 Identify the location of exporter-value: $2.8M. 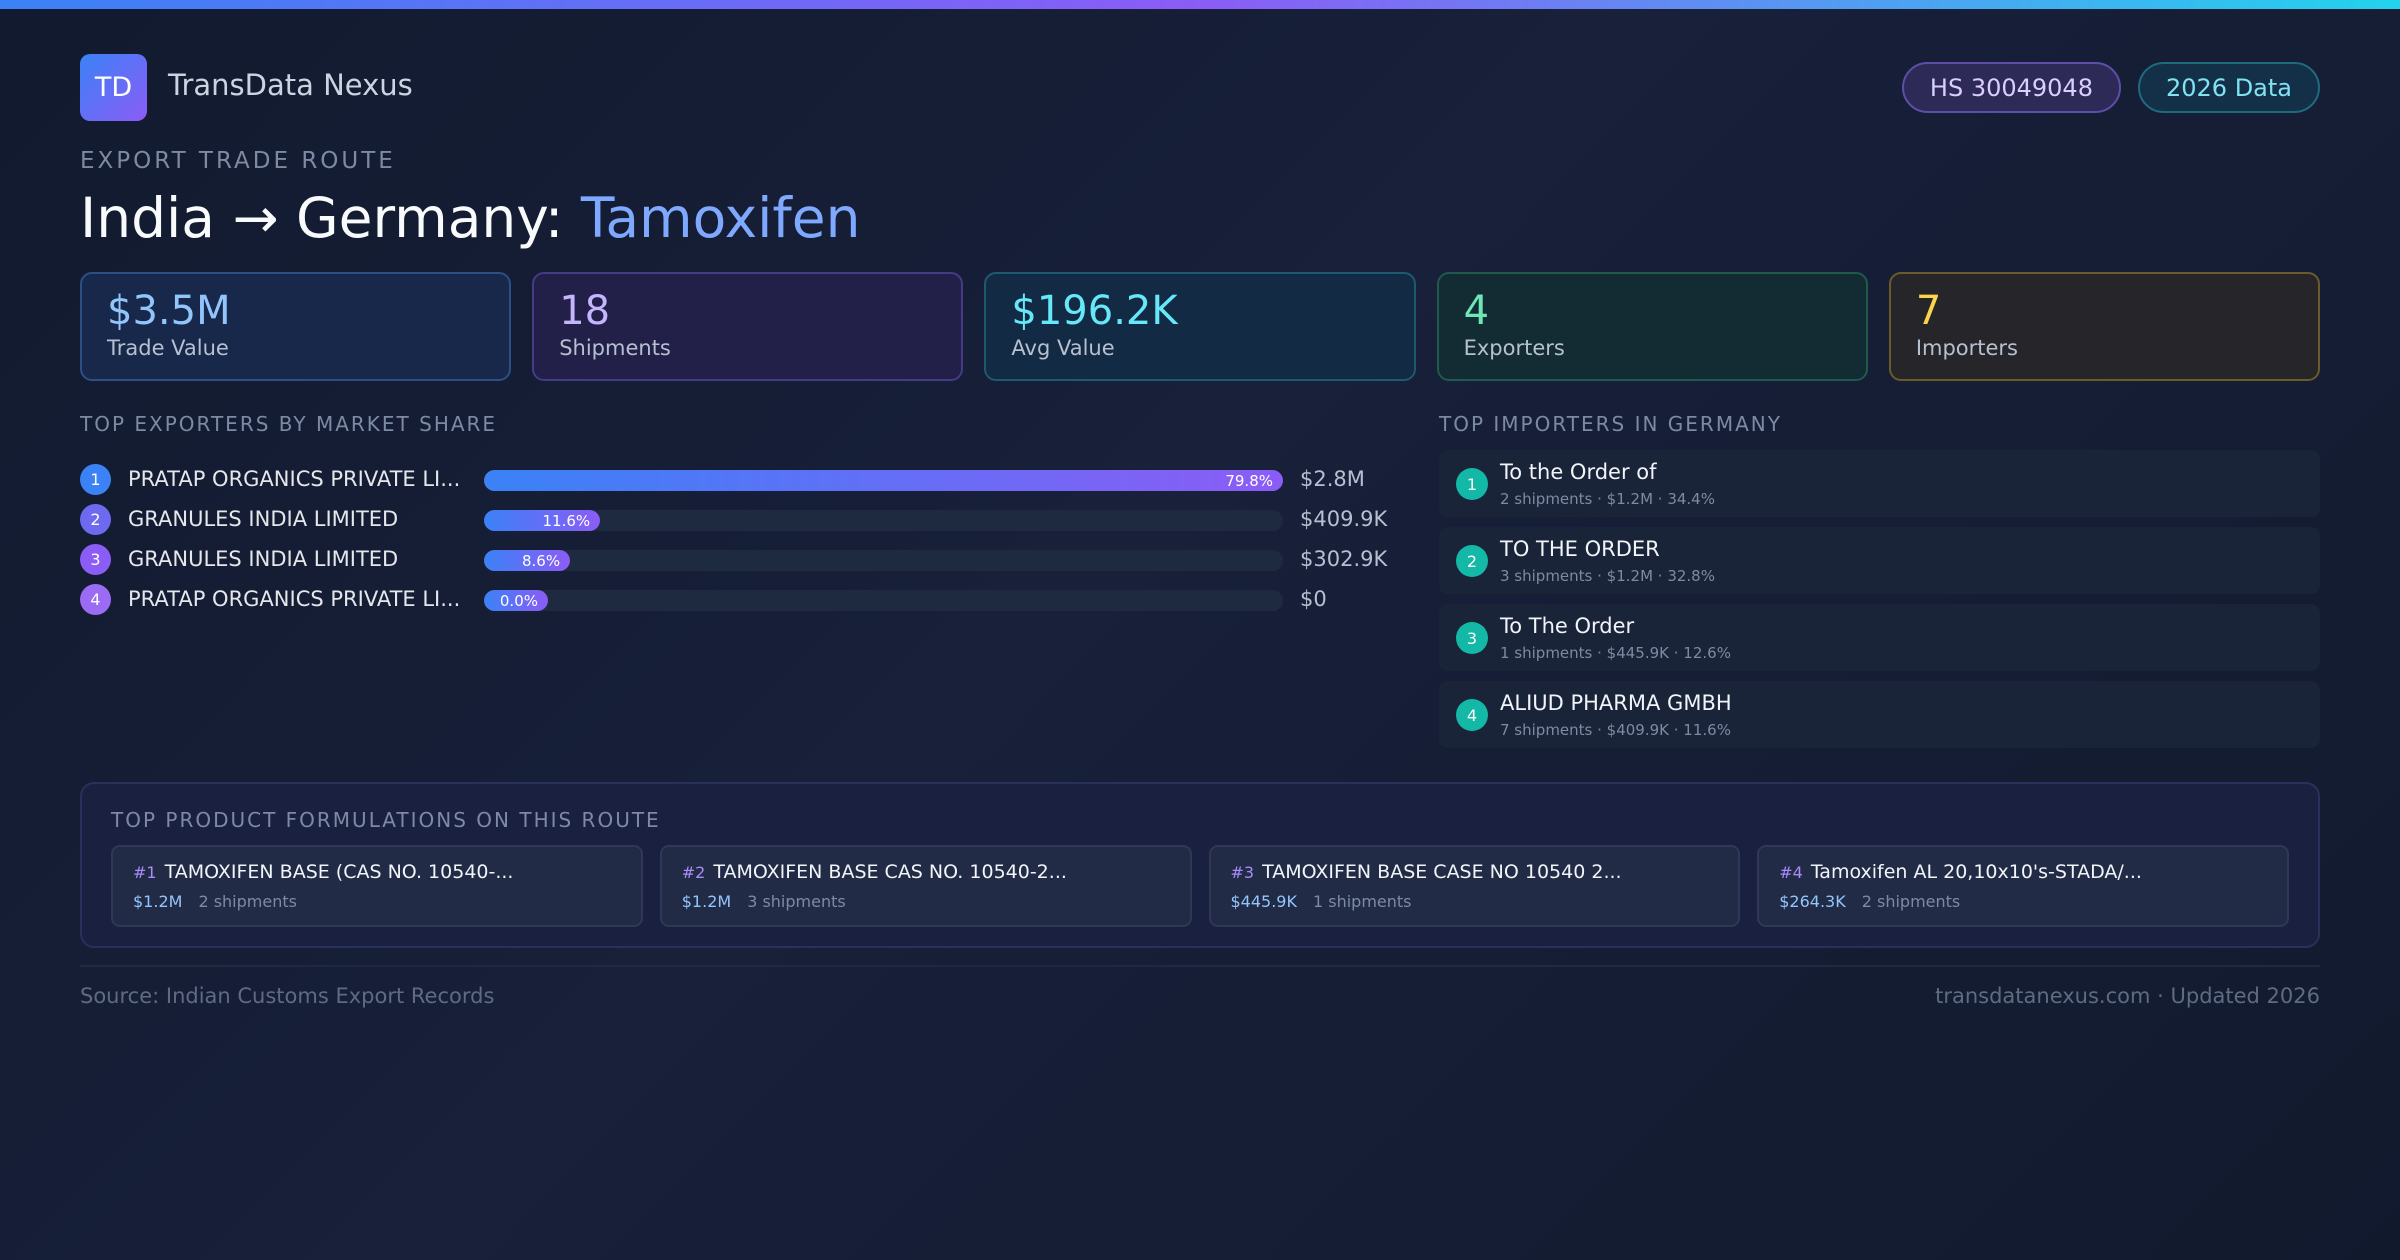
(1332, 479).